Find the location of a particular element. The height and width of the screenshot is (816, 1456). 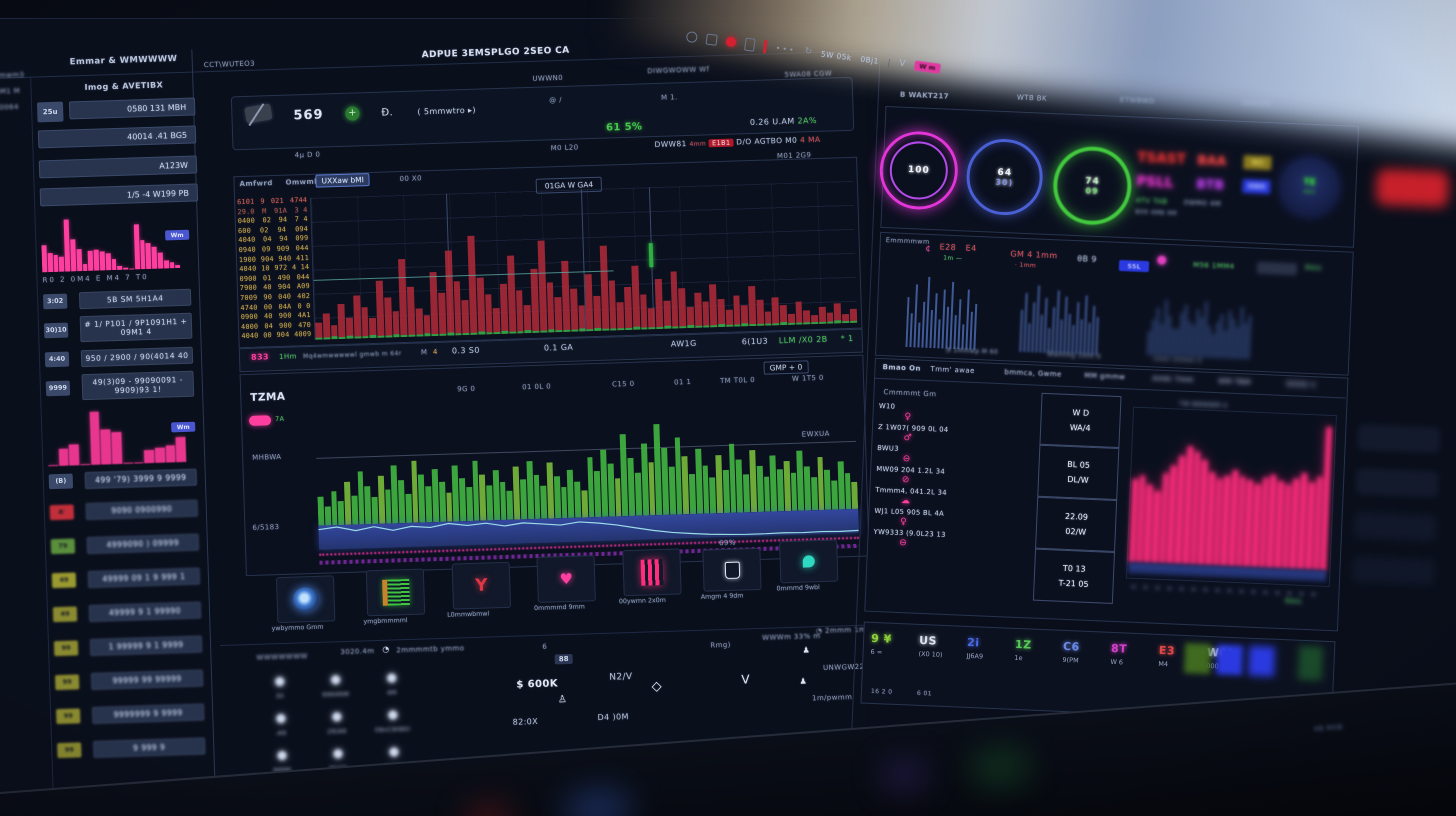

red-alert-blob is located at coordinates (1412, 188).